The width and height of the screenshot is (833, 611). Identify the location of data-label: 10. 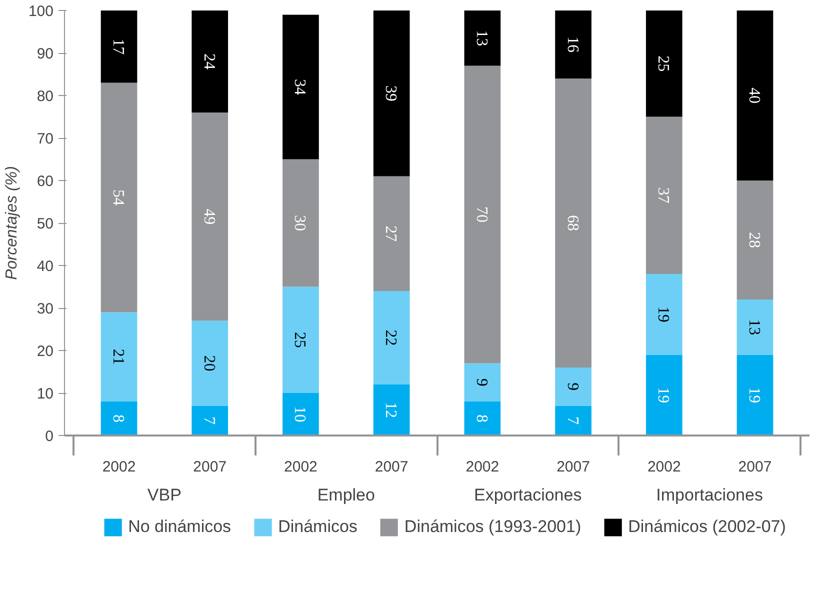
(299, 414).